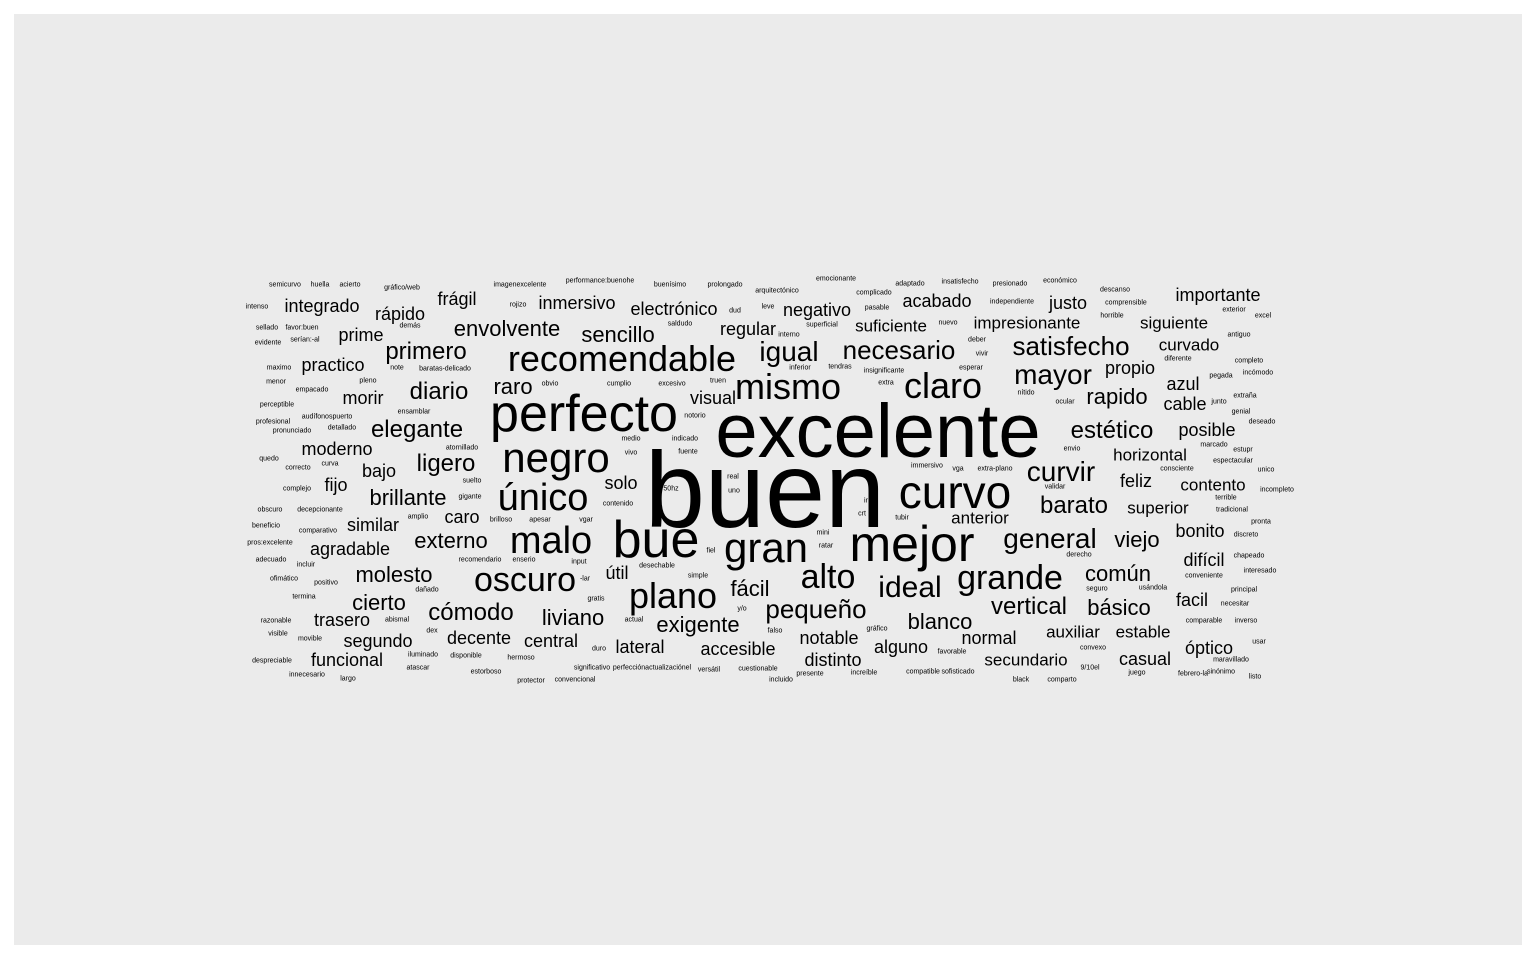 The width and height of the screenshot is (1536, 960). Describe the element at coordinates (912, 544) in the screenshot. I see `word-mejor: mejor` at that location.